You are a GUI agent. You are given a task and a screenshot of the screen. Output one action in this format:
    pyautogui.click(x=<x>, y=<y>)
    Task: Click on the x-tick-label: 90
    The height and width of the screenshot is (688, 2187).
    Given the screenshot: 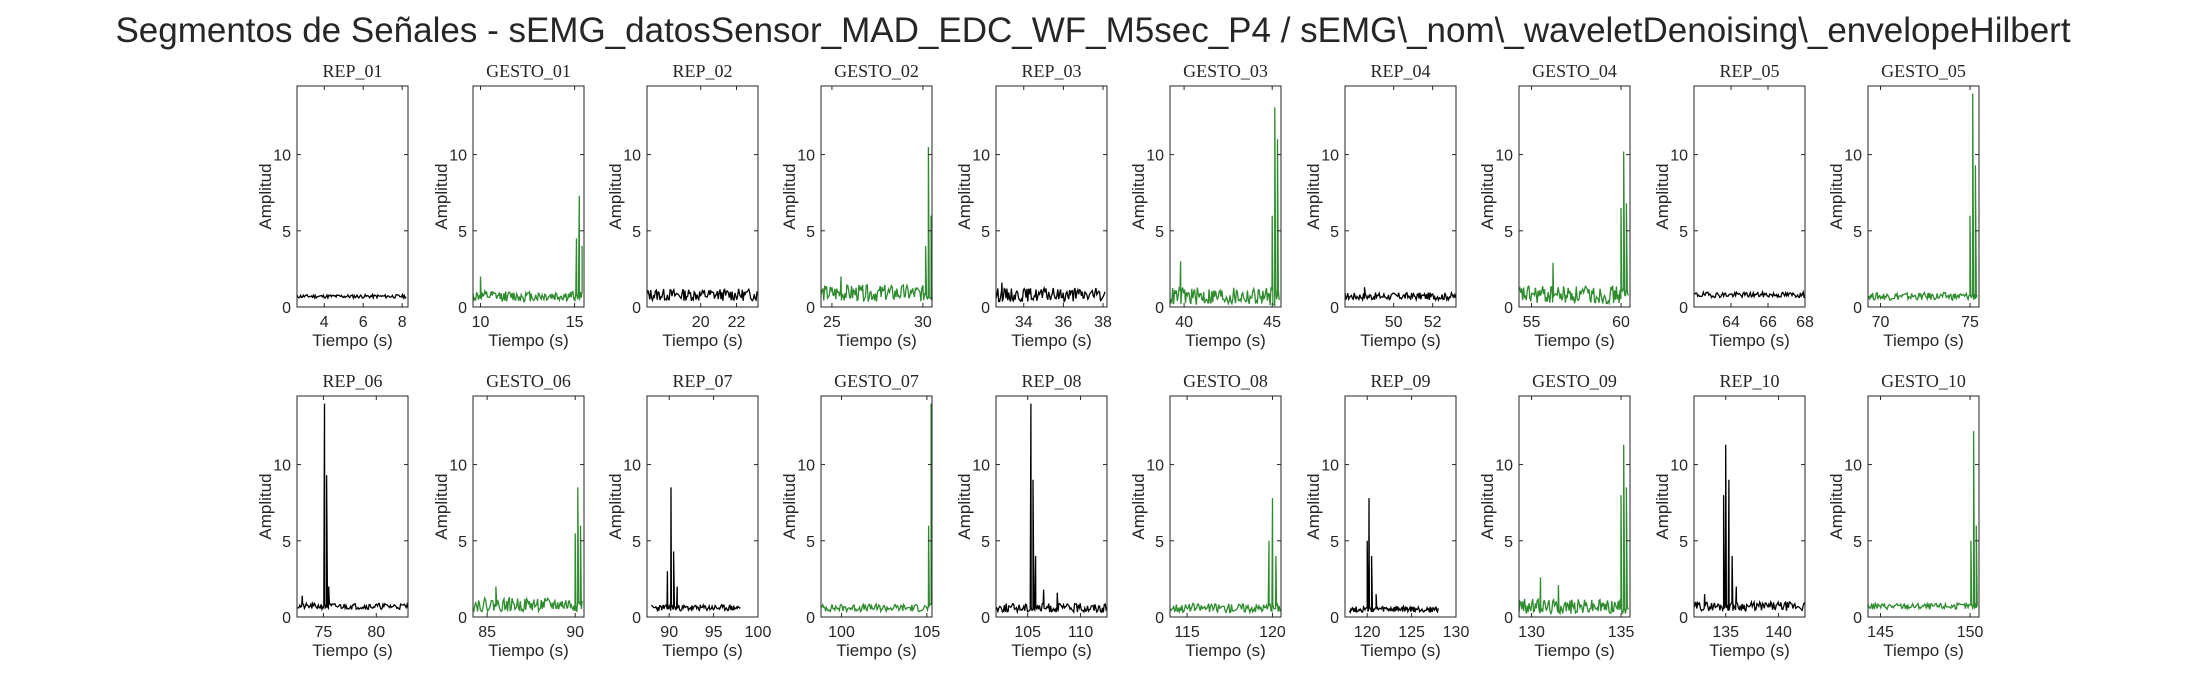 What is the action you would take?
    pyautogui.click(x=669, y=632)
    